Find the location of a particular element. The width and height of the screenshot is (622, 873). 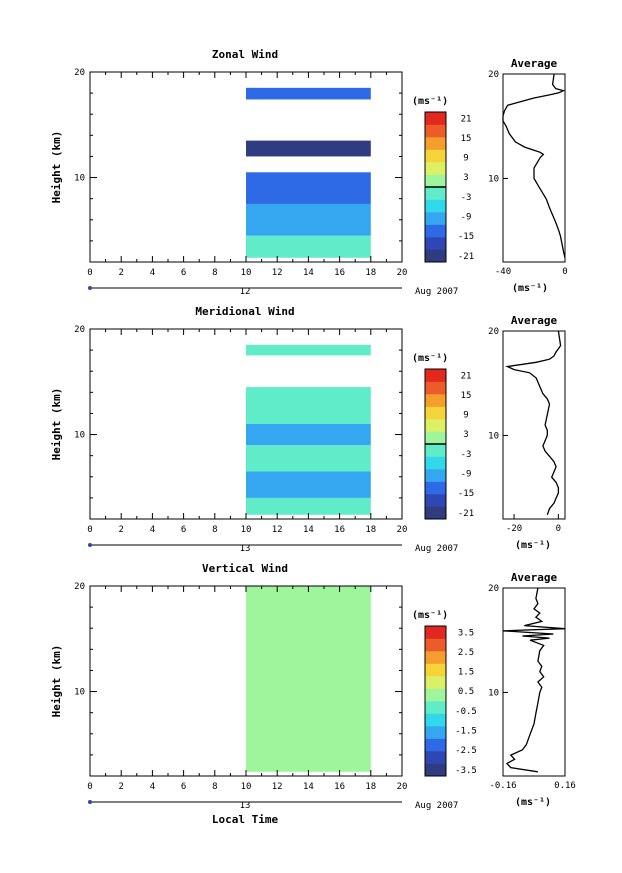

colorbar-tick-label: 0.5 is located at coordinates (466, 692).